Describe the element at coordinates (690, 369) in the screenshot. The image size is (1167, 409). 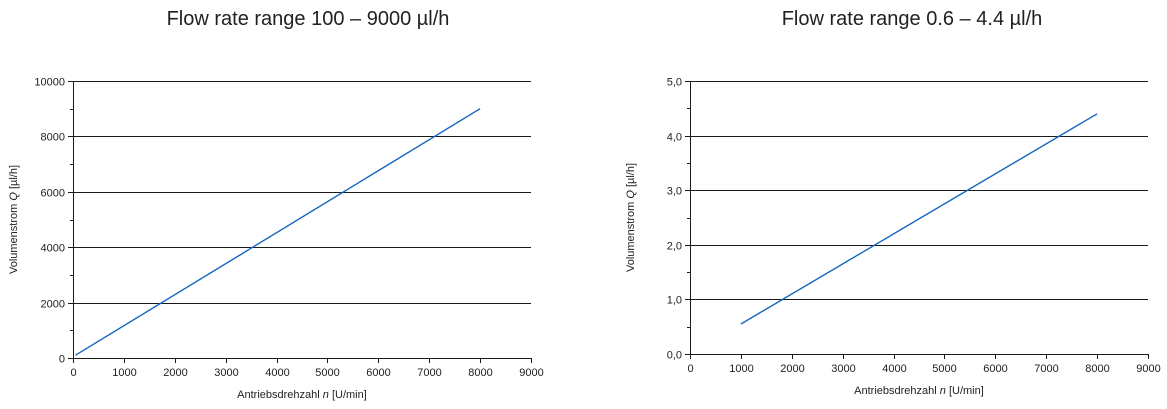
I see `x-tick-label-right: 0` at that location.